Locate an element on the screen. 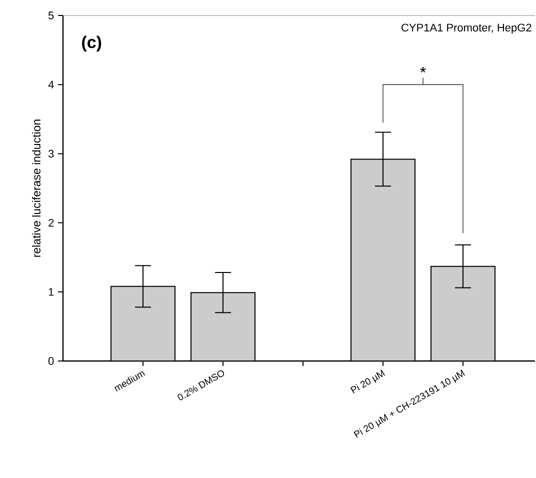 The image size is (536, 478). y-tick-label: 2 is located at coordinates (51, 222).